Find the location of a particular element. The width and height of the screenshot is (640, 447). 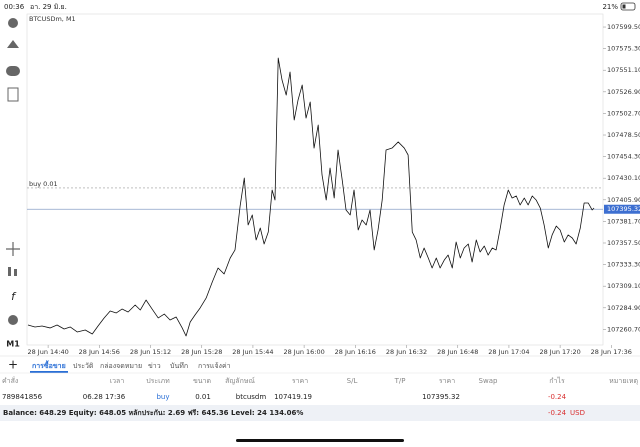

y-tick-label: 107284.90 is located at coordinates (623, 308).